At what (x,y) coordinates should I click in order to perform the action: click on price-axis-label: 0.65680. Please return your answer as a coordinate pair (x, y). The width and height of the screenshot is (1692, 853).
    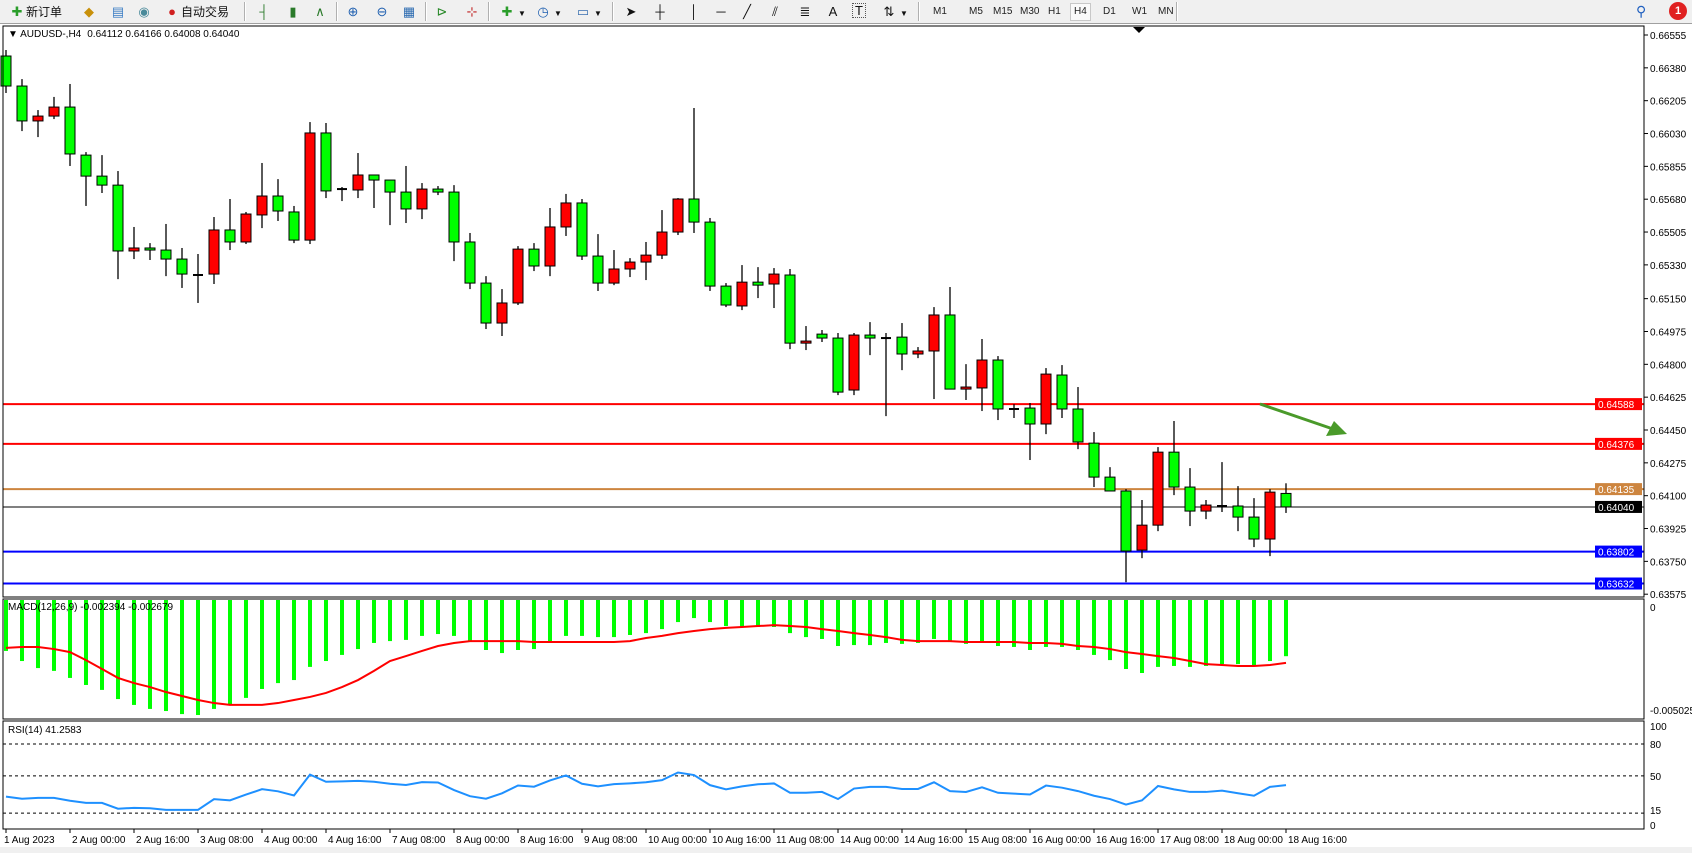
    Looking at the image, I should click on (1668, 200).